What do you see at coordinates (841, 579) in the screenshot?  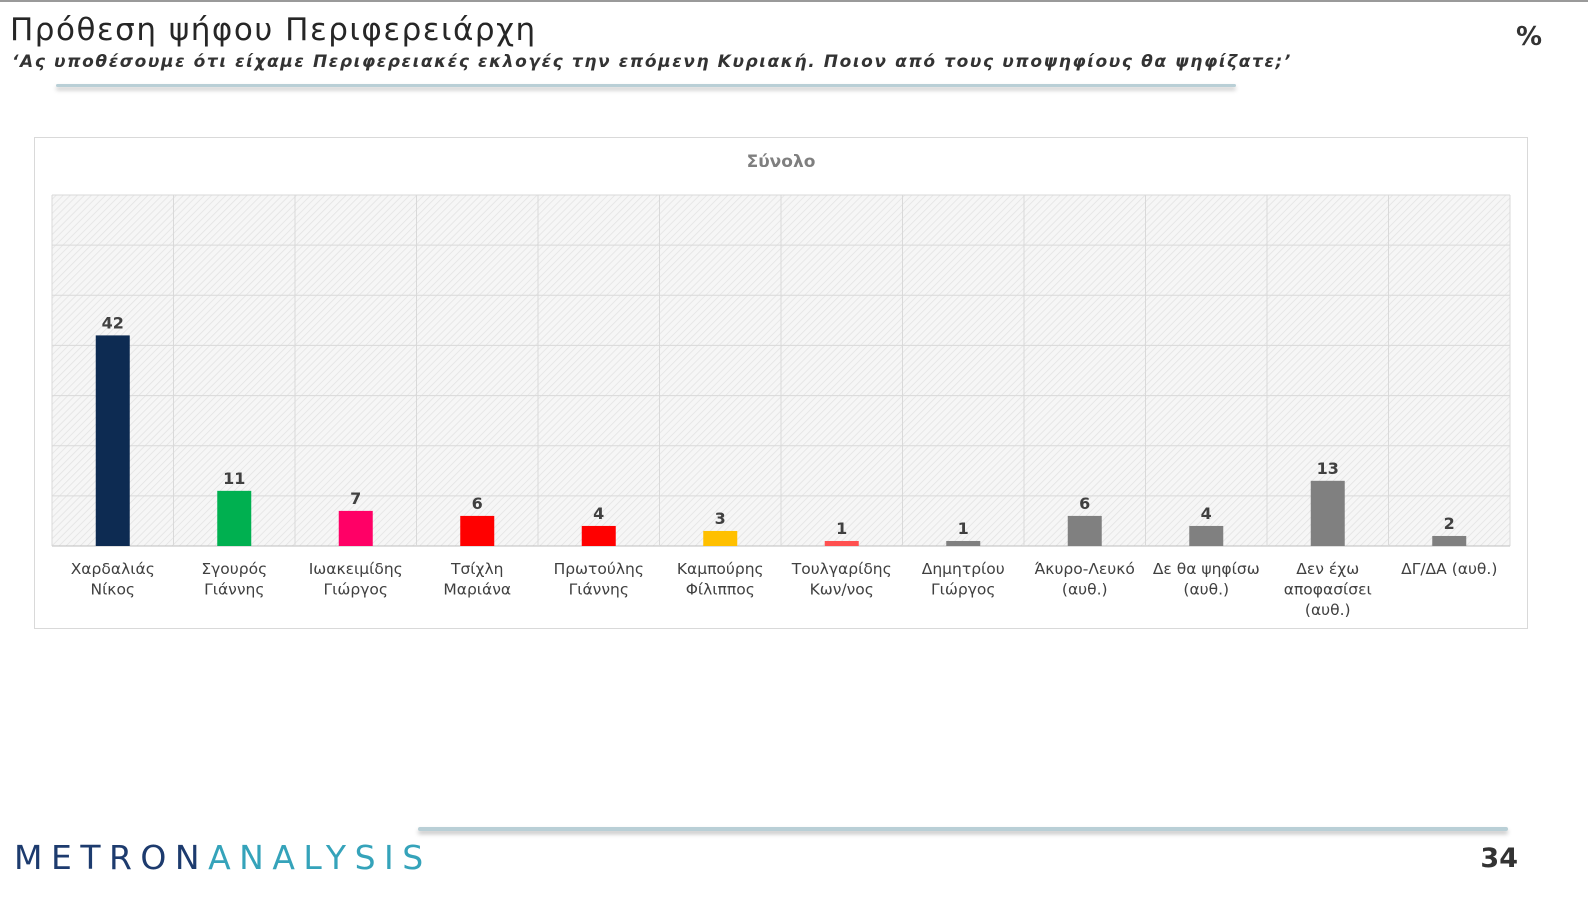 I see `category-label: Τουλγαρίδης Κων/νος` at bounding box center [841, 579].